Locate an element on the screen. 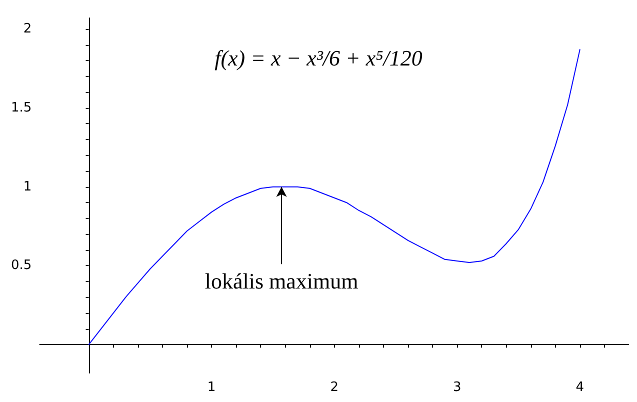 This screenshot has width=637, height=402. y-tick-label: 2 is located at coordinates (27, 29).